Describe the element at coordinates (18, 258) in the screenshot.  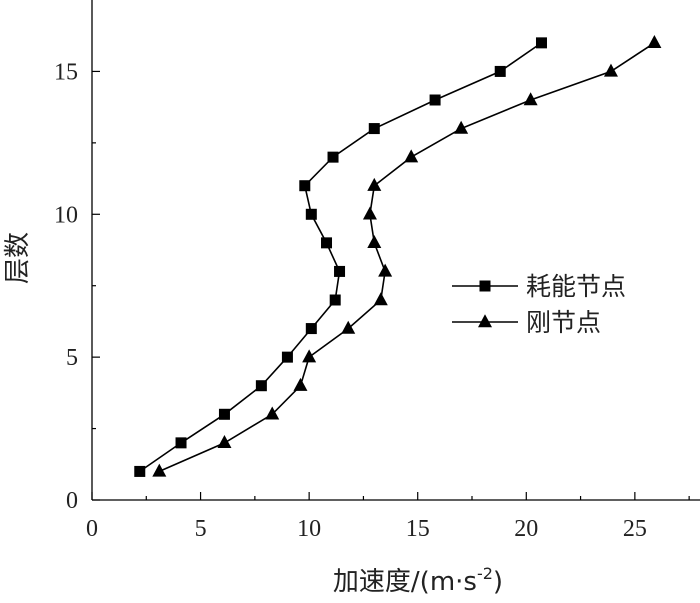
I see `y-axis-title: 层数` at that location.